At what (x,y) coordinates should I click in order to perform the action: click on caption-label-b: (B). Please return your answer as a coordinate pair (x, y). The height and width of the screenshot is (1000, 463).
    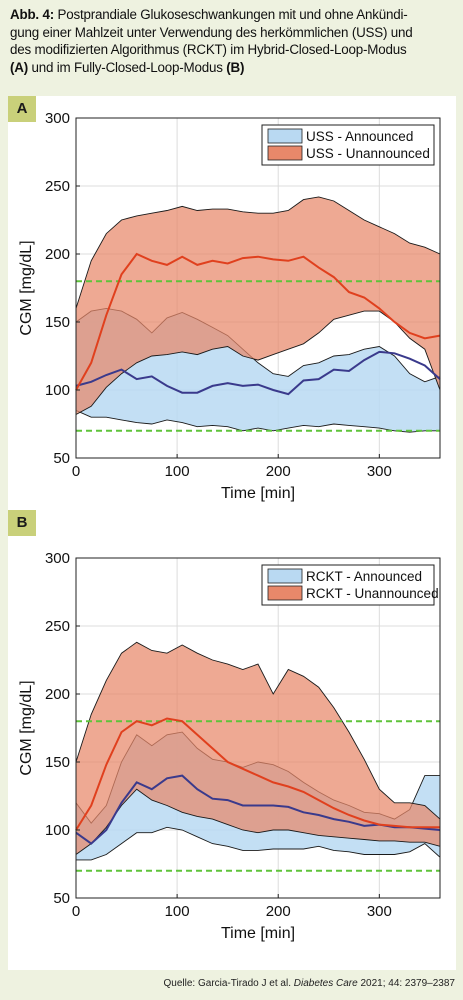
    Looking at the image, I should click on (235, 67).